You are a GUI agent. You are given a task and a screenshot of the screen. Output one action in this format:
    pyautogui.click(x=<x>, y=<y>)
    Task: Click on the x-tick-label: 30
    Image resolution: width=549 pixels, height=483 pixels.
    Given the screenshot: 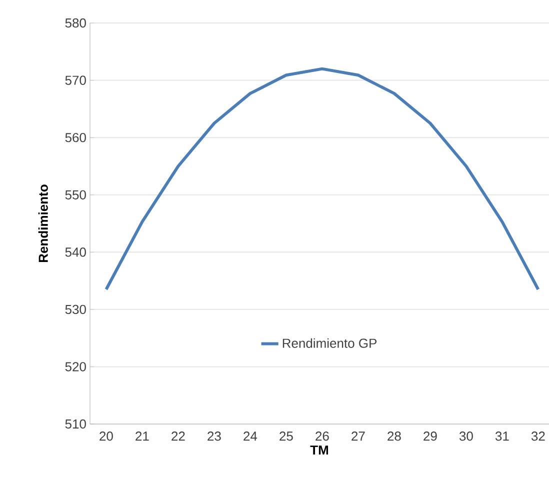 What is the action you would take?
    pyautogui.click(x=466, y=436)
    